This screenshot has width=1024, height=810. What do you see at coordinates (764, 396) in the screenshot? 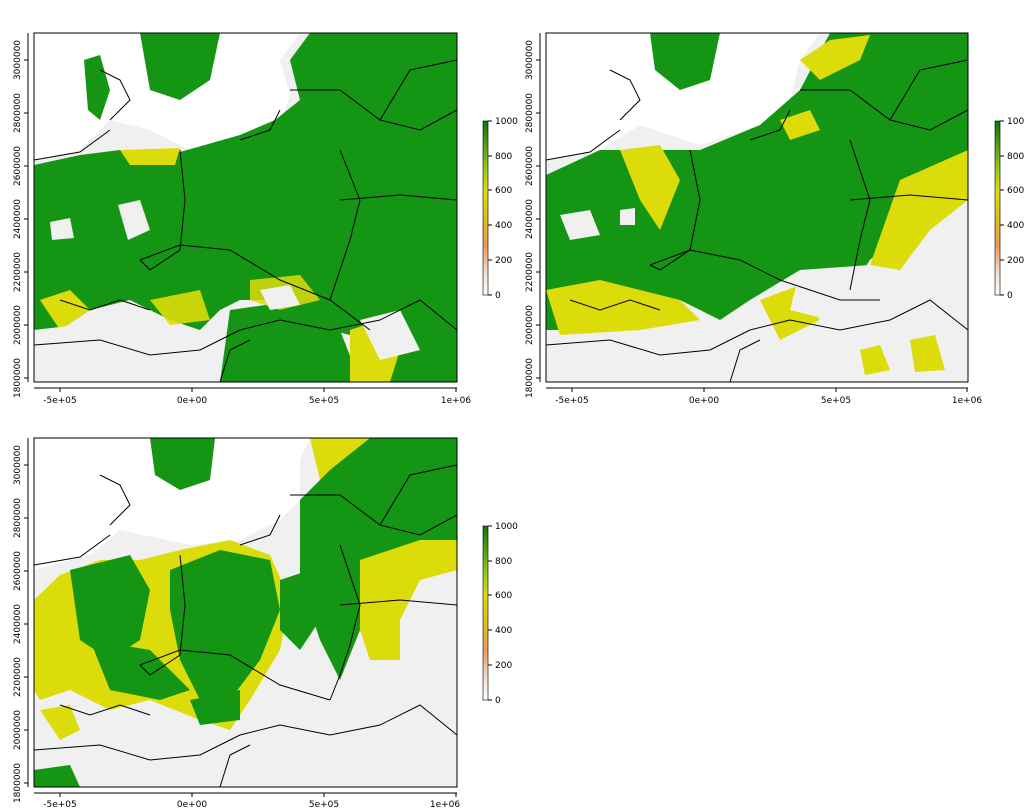
I see `x-axis-2: -5e+05 0e+00 5e+05 1e+06` at bounding box center [764, 396].